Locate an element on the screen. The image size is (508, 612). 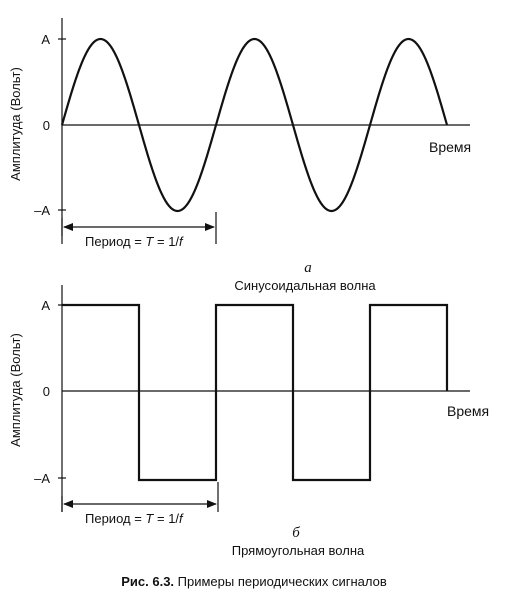
panel-letter: б is located at coordinates (296, 533).